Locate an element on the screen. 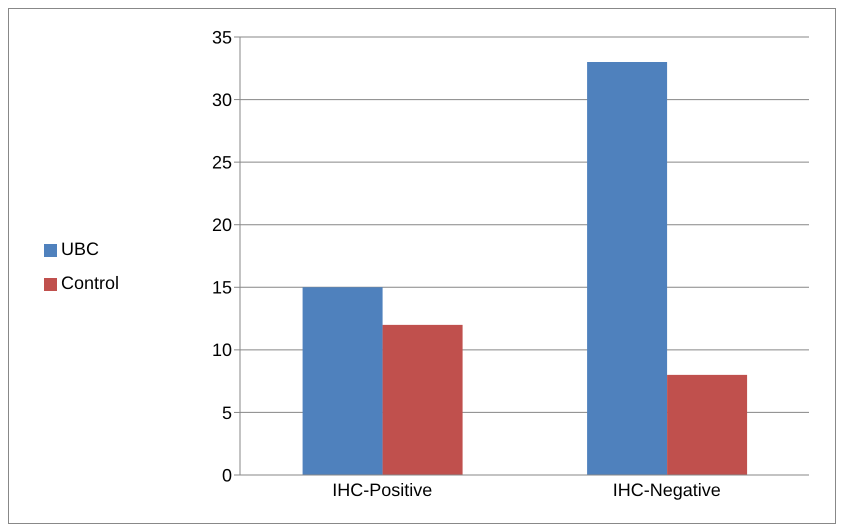  y-tick-label: 30 is located at coordinates (222, 100).